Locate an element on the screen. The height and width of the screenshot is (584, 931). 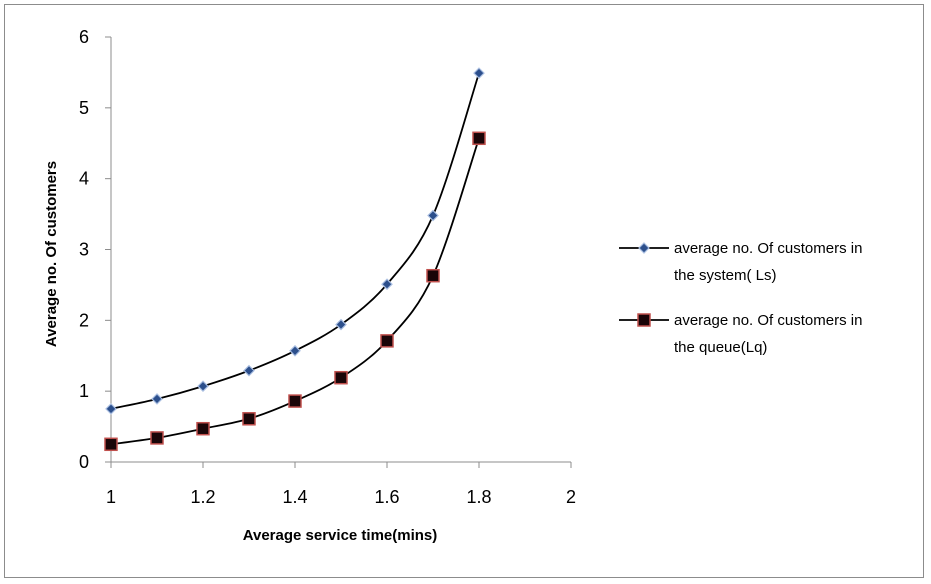
x-tick-label: 1.6 is located at coordinates (386, 497).